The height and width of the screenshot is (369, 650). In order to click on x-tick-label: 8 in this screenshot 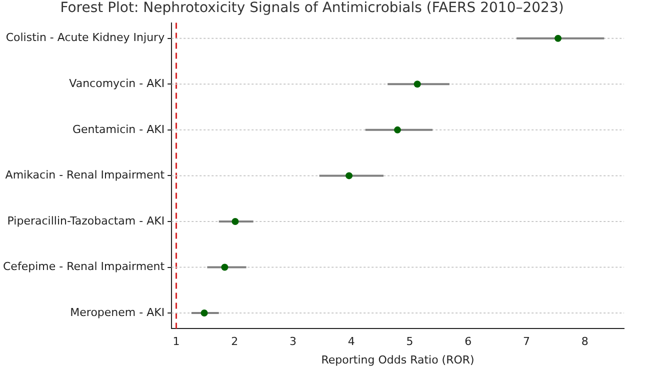, I will do `click(584, 341)`.